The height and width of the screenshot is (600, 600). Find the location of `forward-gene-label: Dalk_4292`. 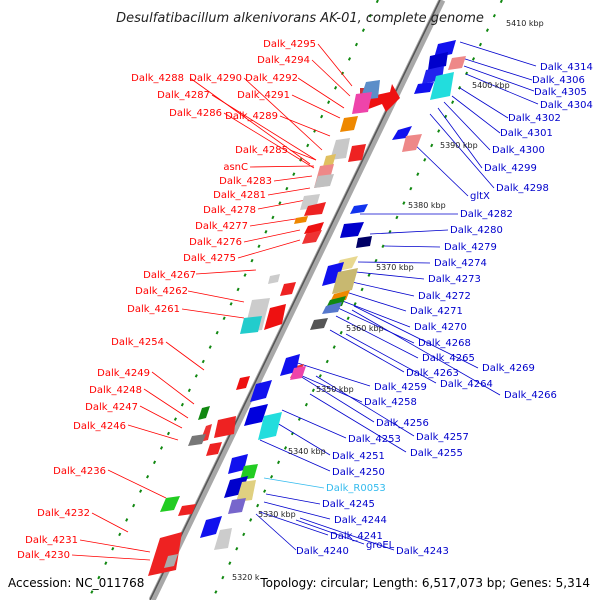

forward-gene-label: Dalk_4292 is located at coordinates (271, 78).